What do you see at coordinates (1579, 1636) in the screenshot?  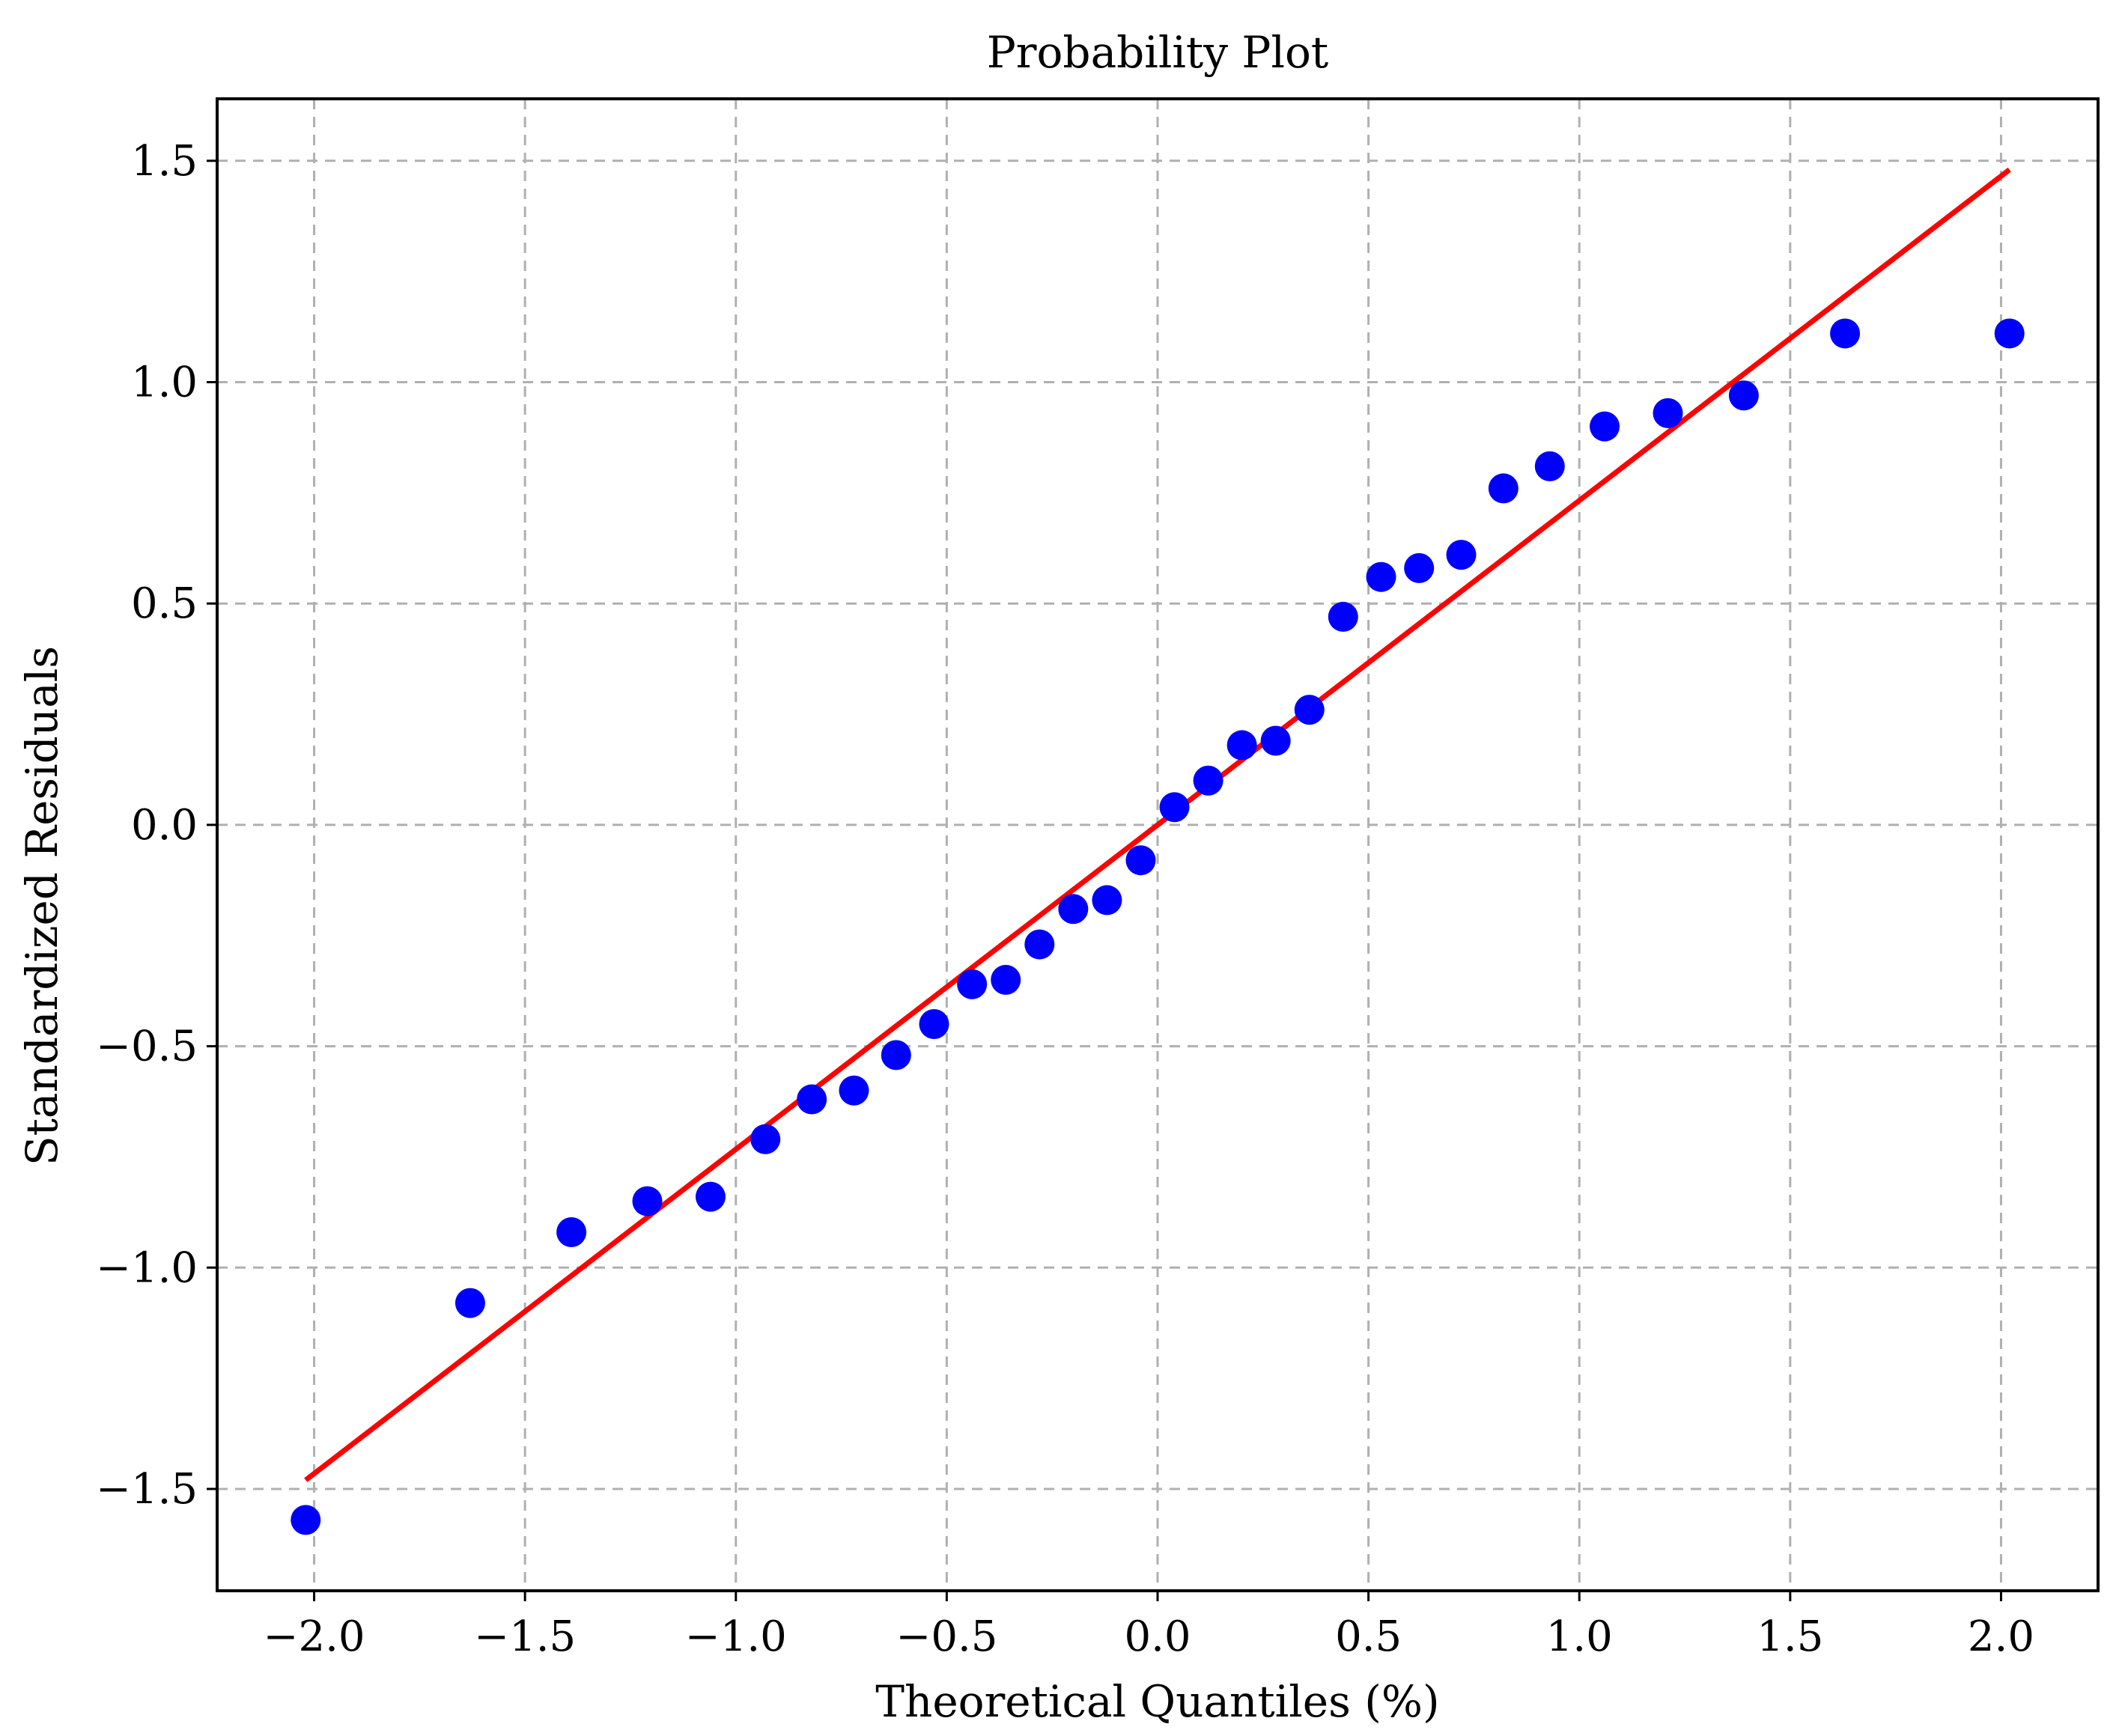 I see `x-tick-label: 1.0` at bounding box center [1579, 1636].